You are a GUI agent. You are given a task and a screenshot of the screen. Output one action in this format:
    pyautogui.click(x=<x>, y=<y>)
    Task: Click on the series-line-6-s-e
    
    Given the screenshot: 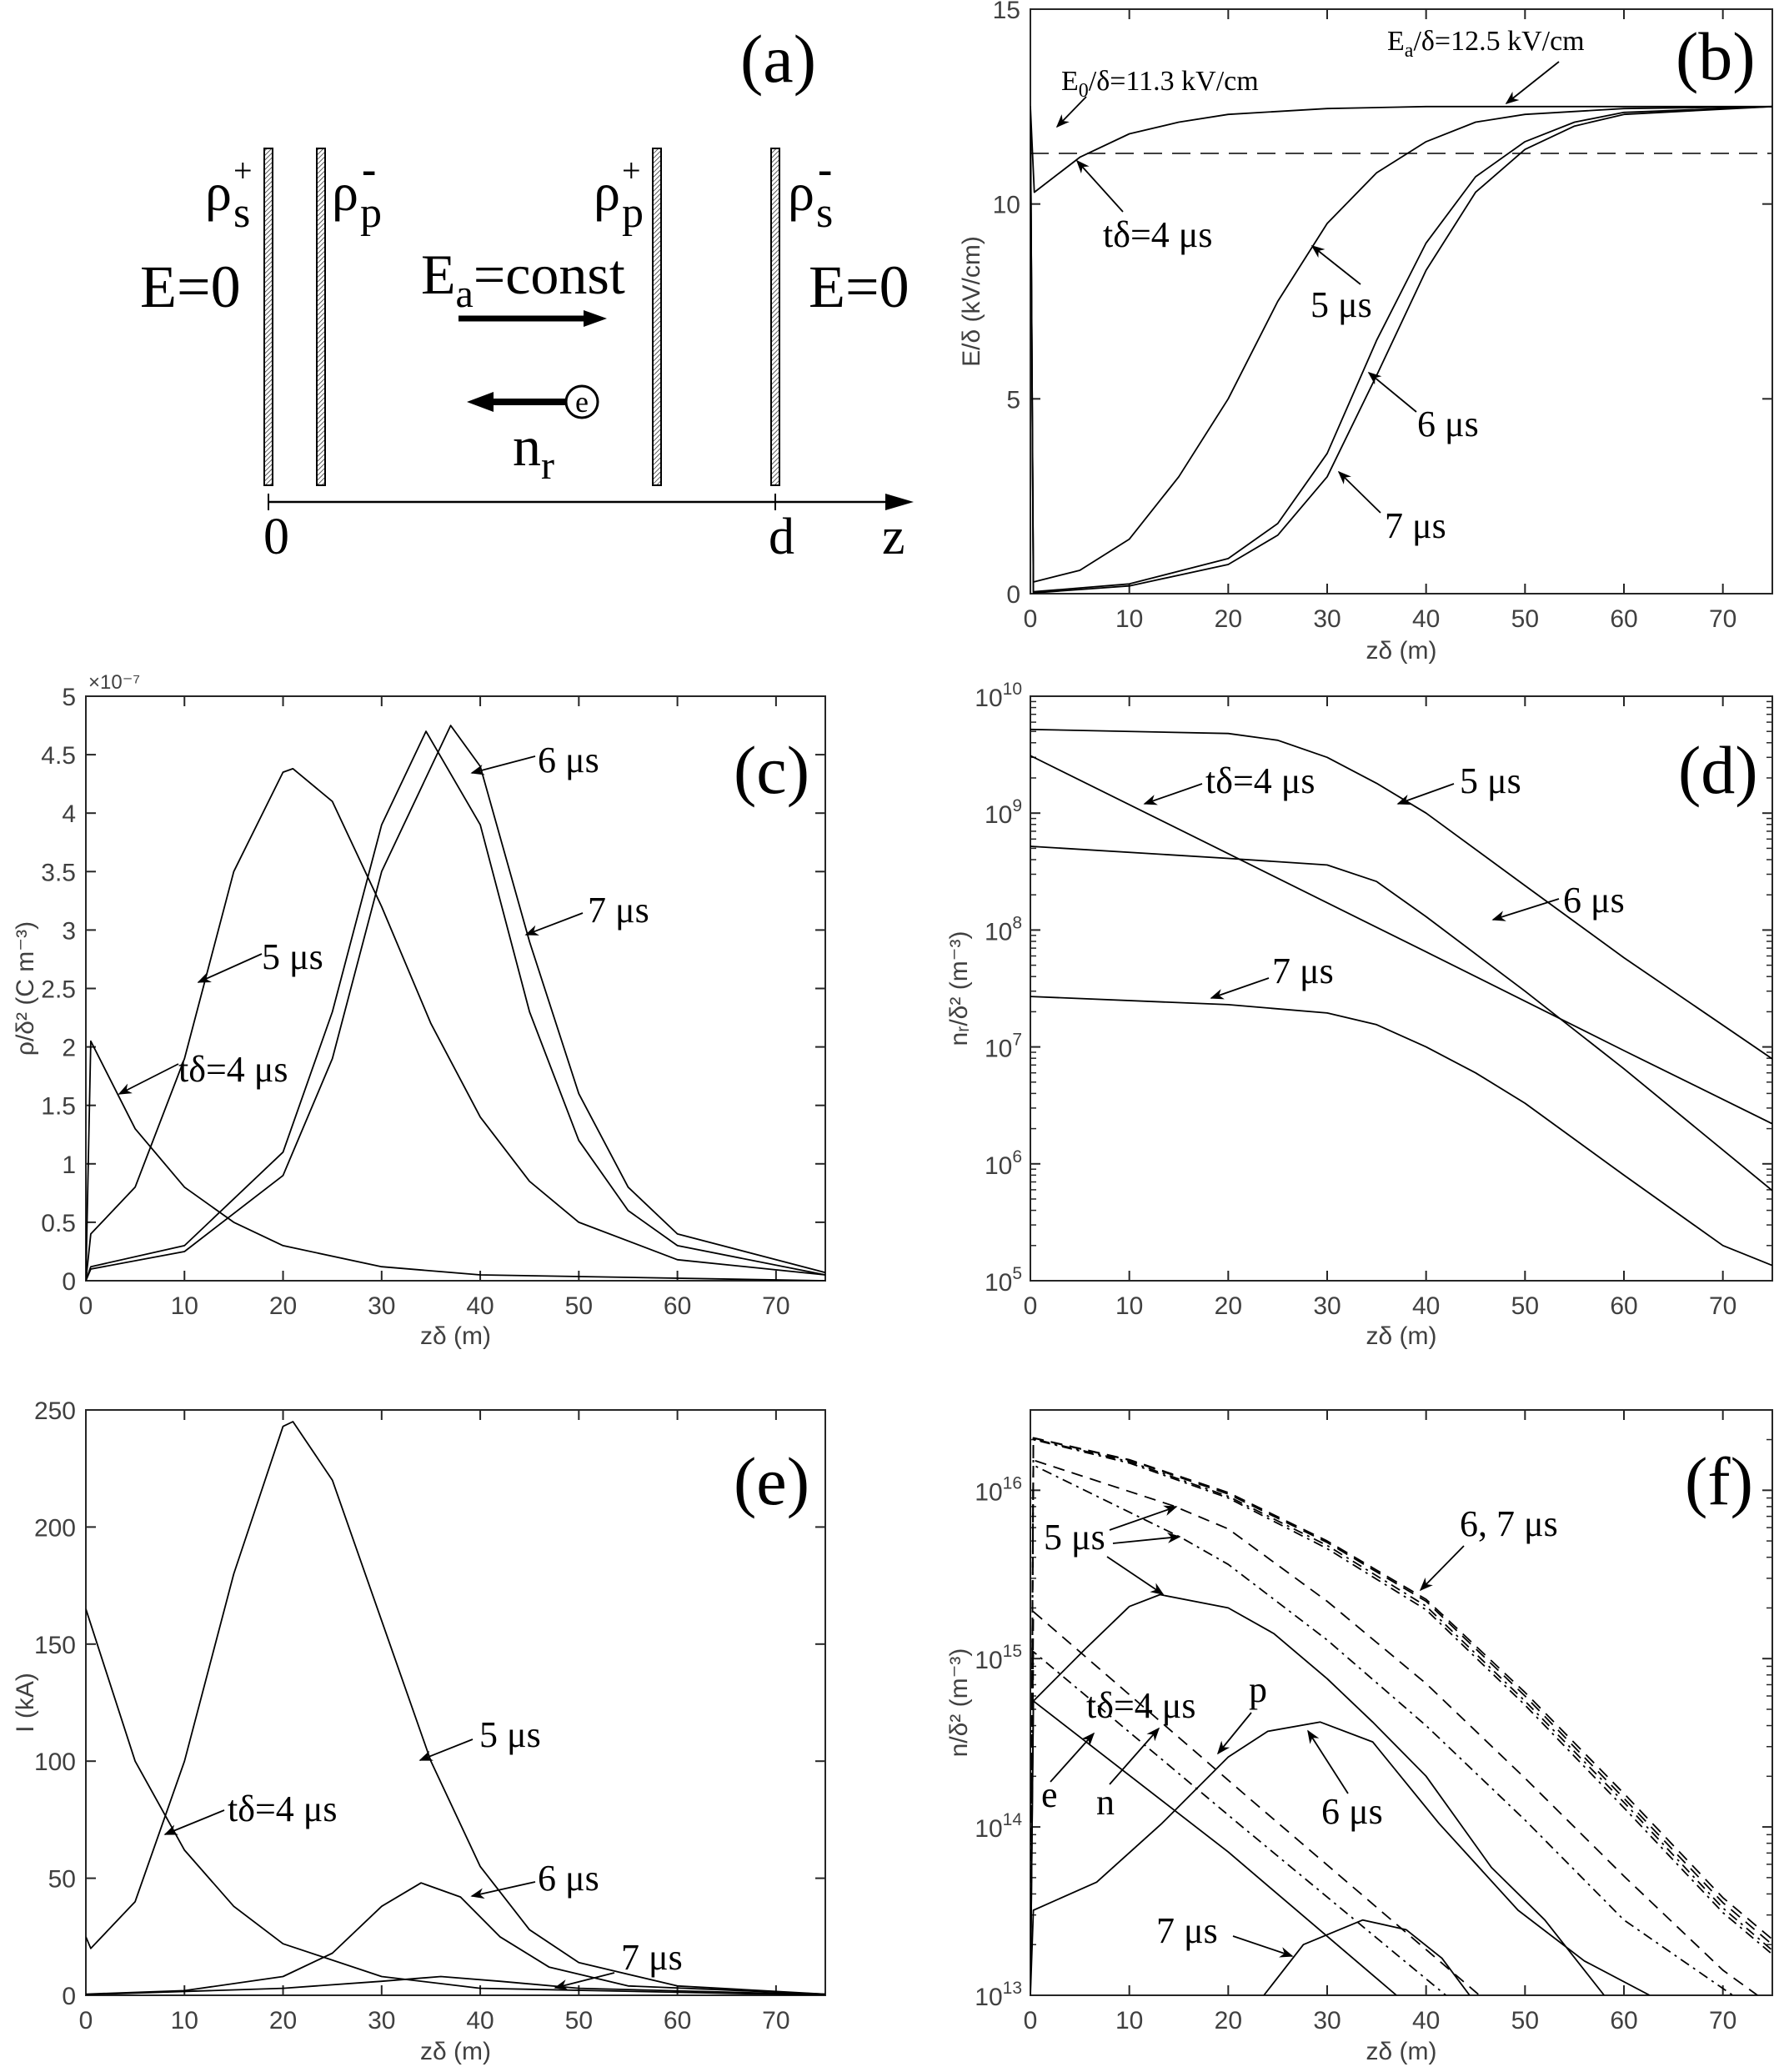 What is the action you would take?
    pyautogui.click(x=1340, y=1858)
    